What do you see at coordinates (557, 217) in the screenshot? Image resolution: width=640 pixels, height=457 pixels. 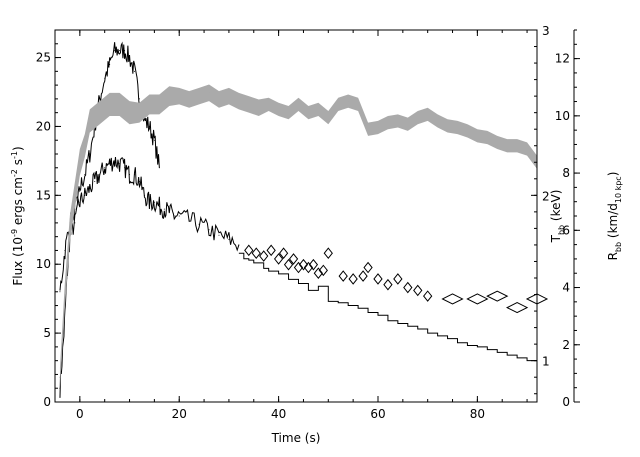 I see `kT-axis-title: Tbb (keV)` at bounding box center [557, 217].